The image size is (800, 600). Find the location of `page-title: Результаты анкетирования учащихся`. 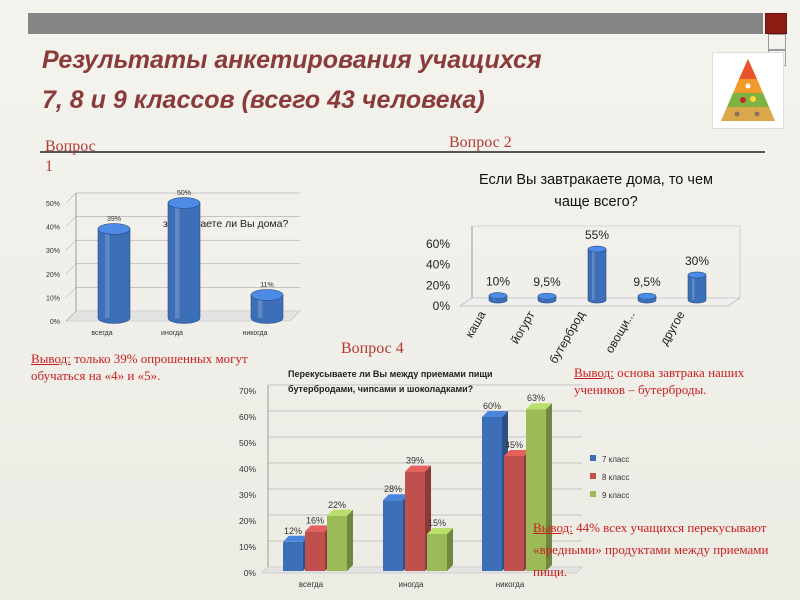

page-title: Результаты анкетирования учащихся is located at coordinates (292, 60).